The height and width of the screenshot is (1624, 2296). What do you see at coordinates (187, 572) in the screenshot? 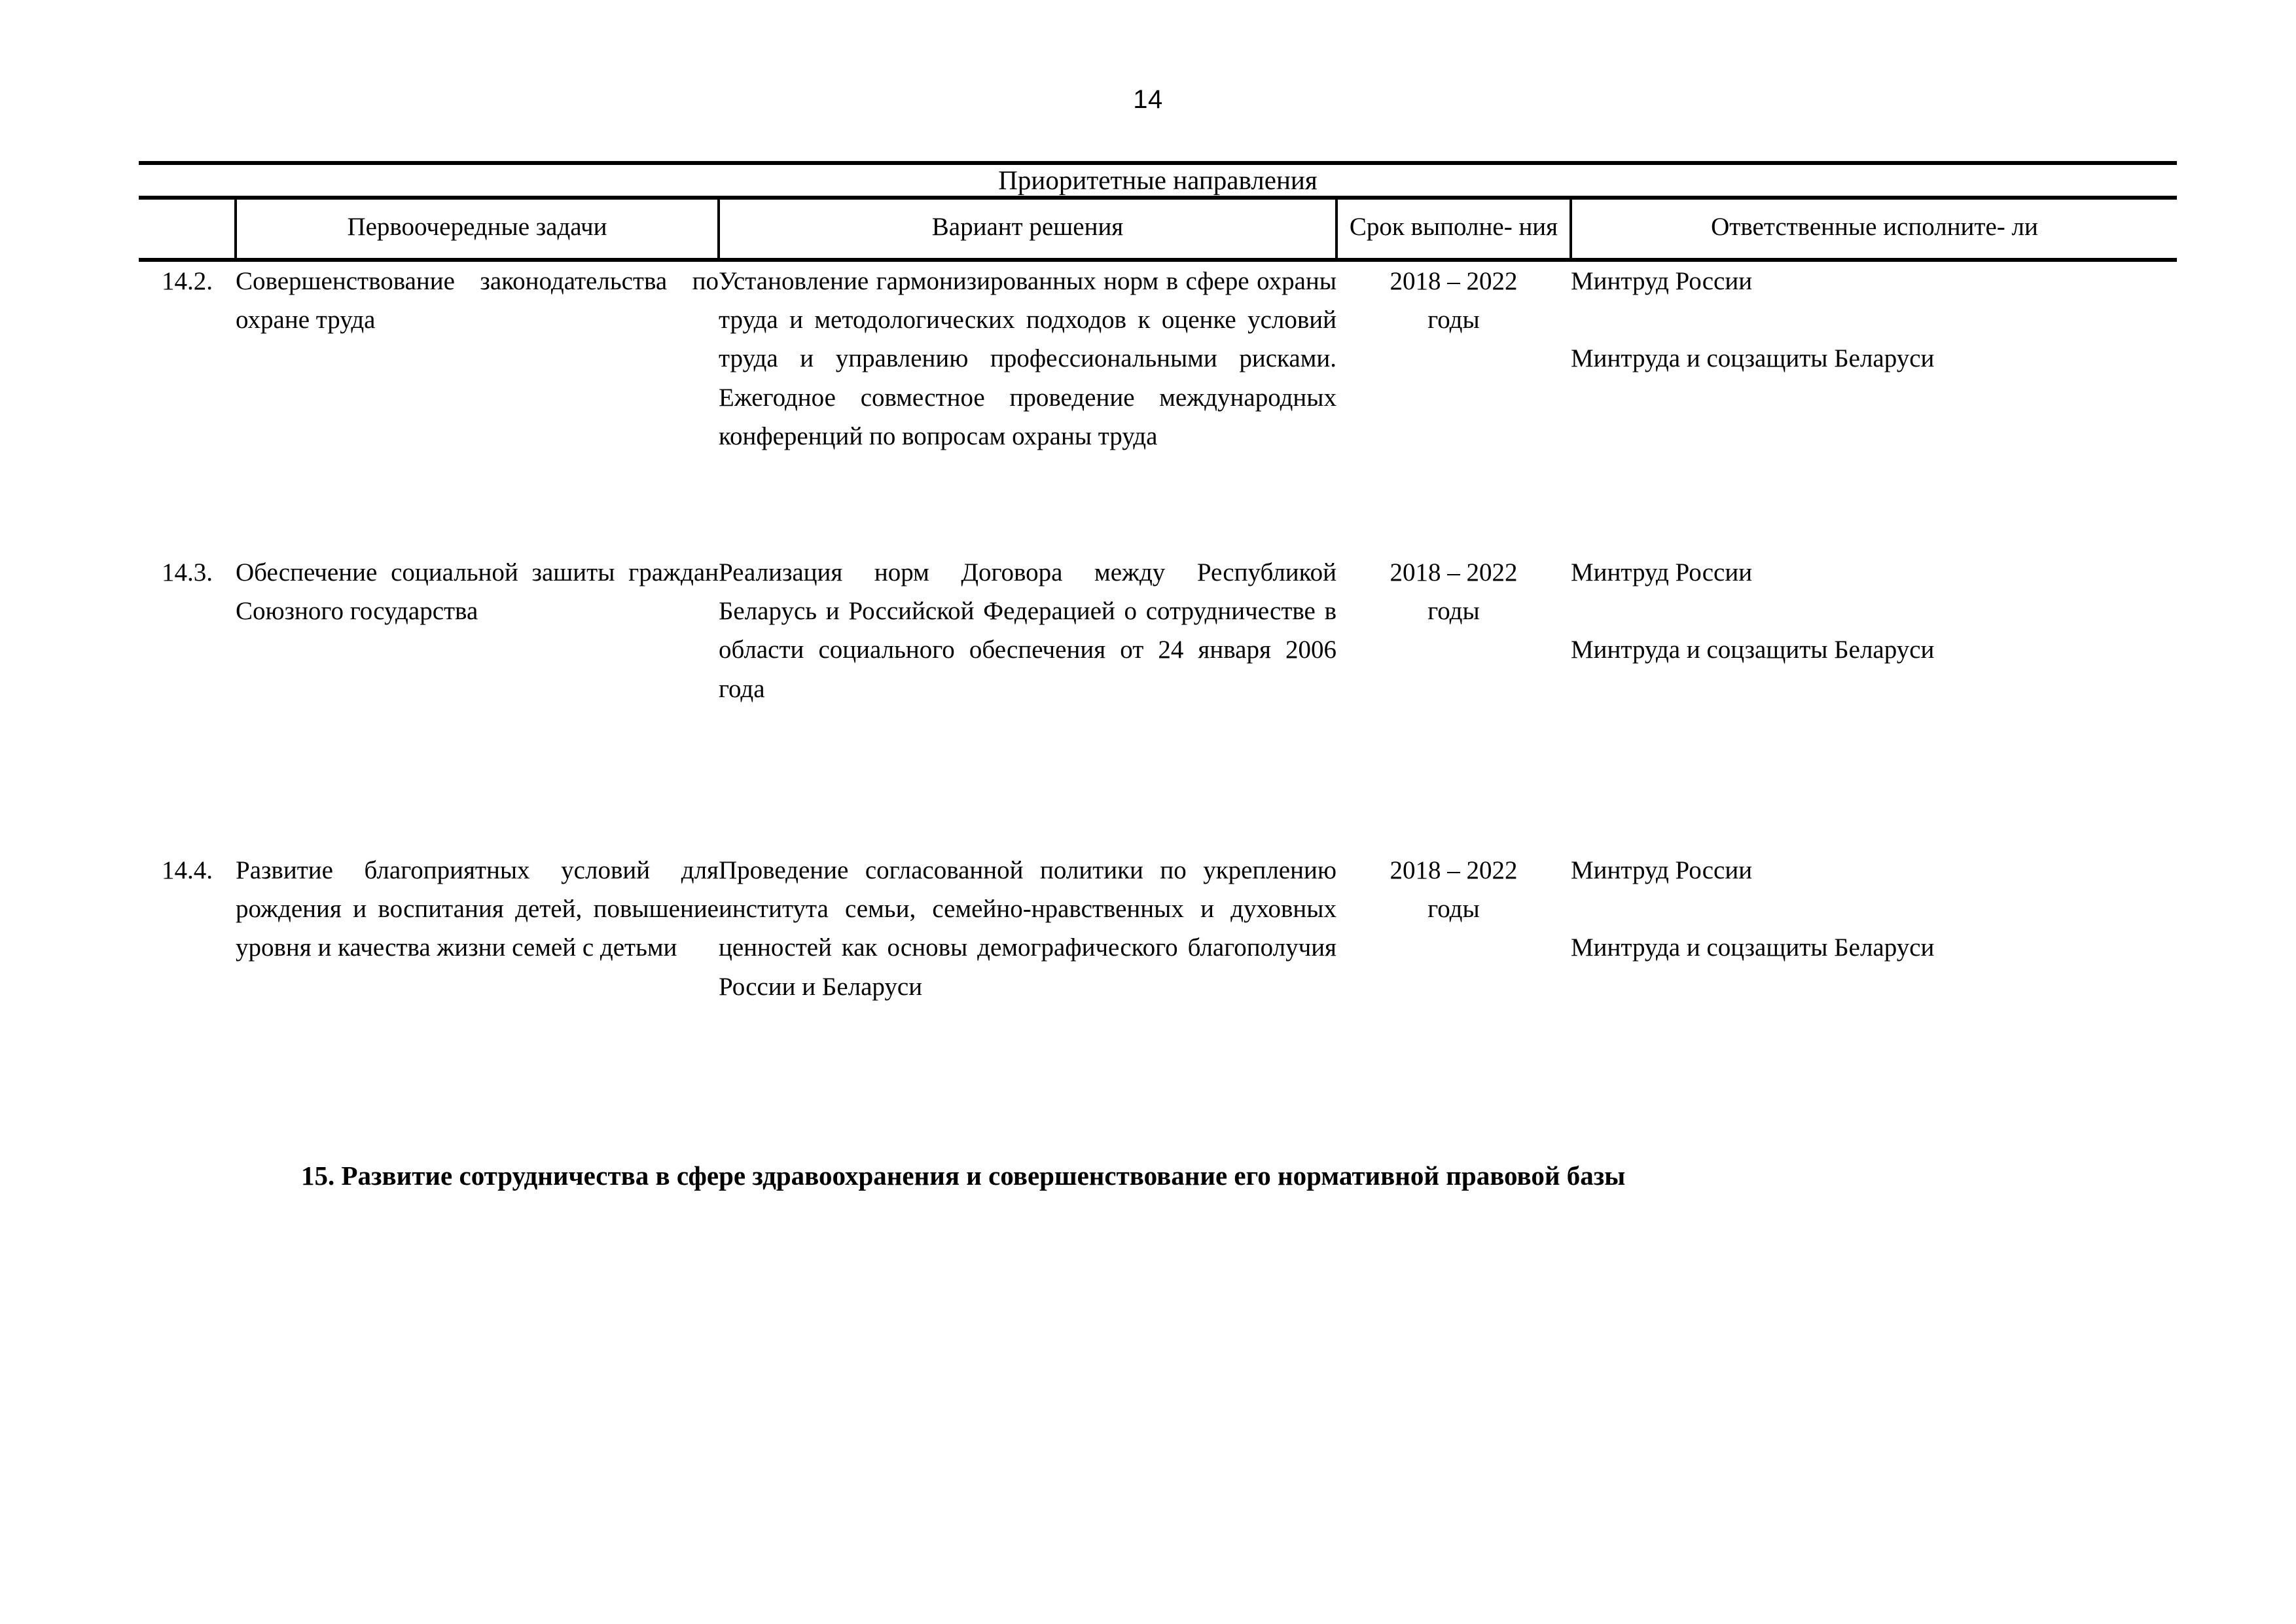
I see `row-number: 14.3.` at bounding box center [187, 572].